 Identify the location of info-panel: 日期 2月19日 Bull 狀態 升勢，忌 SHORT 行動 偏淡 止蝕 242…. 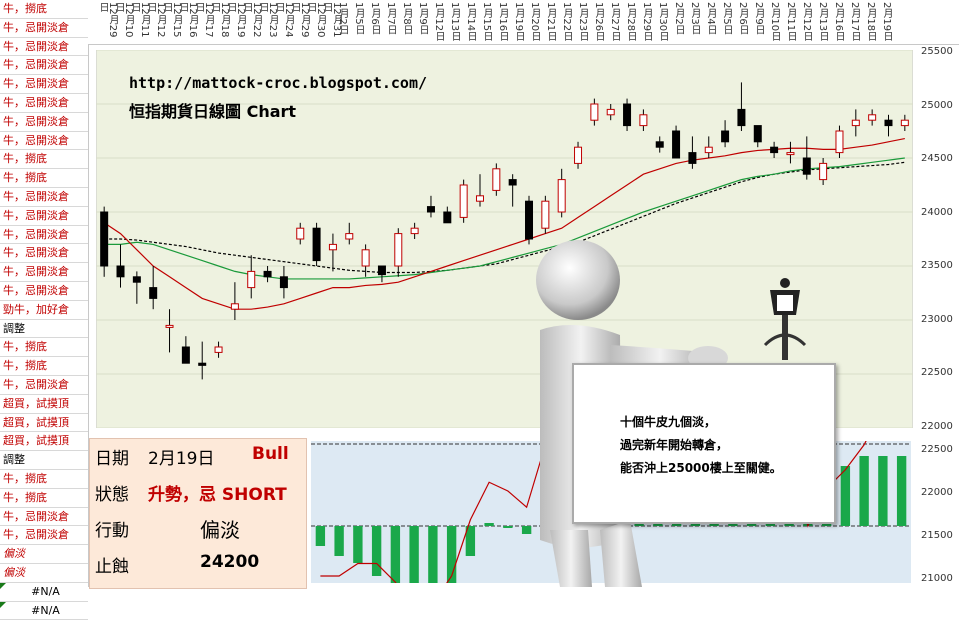
(198, 513).